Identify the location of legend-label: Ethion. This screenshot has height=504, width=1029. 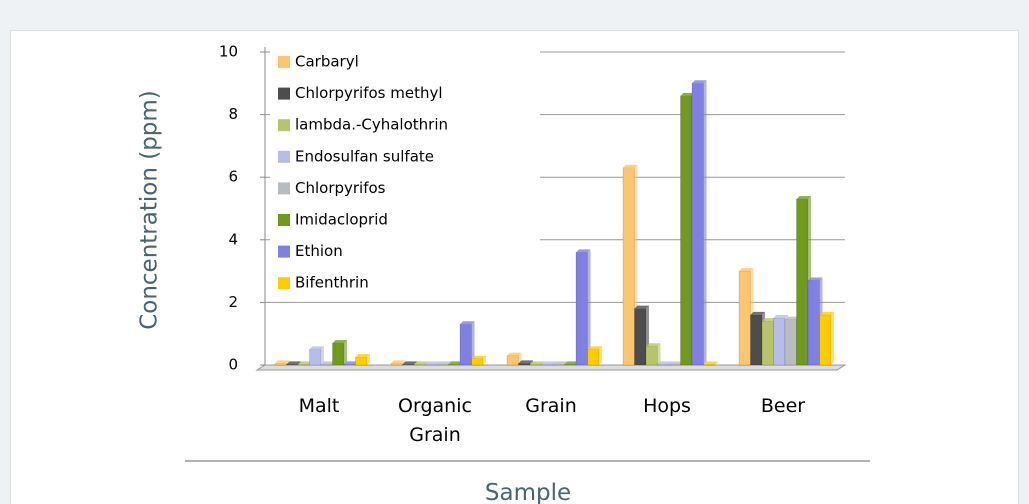
(319, 251).